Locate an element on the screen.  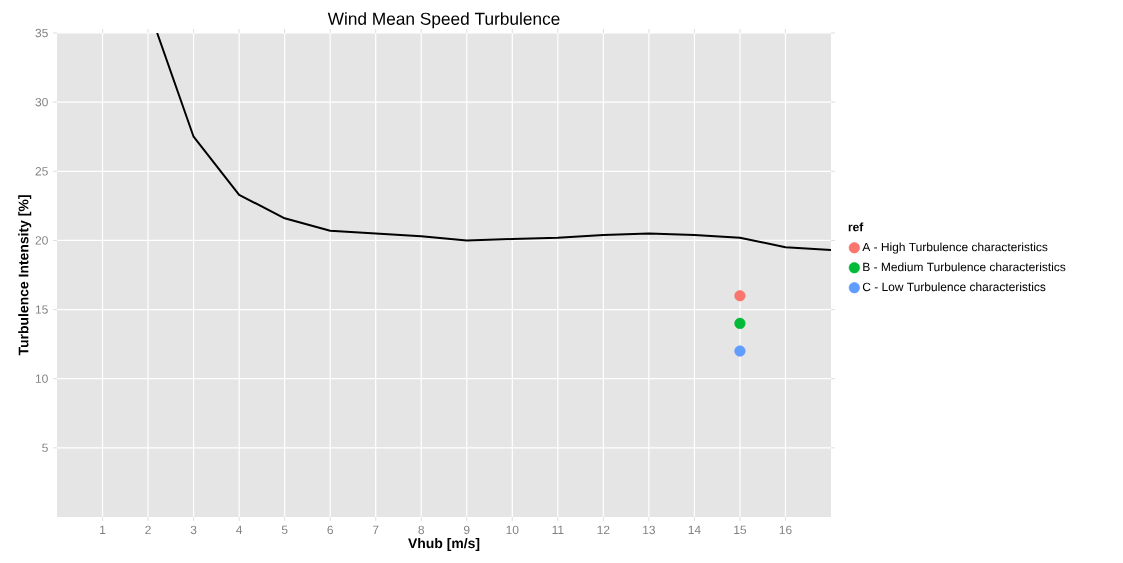
x-tick-label: 5 is located at coordinates (284, 530).